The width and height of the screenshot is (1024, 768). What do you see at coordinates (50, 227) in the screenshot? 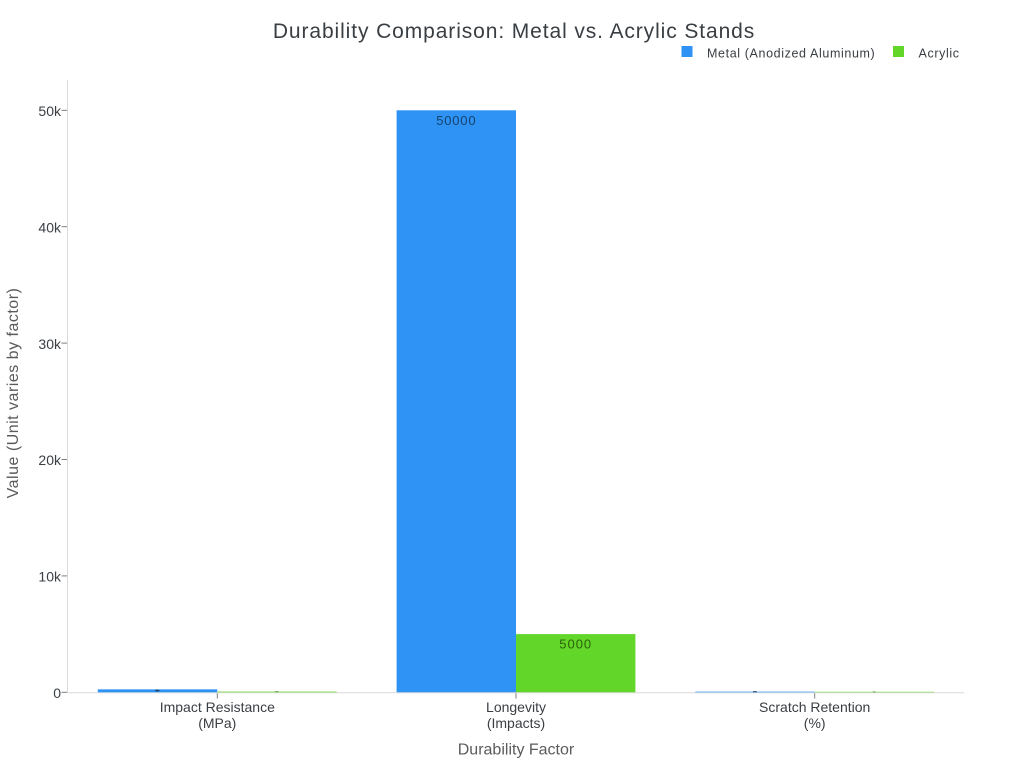
I see `svg-text: 40k` at bounding box center [50, 227].